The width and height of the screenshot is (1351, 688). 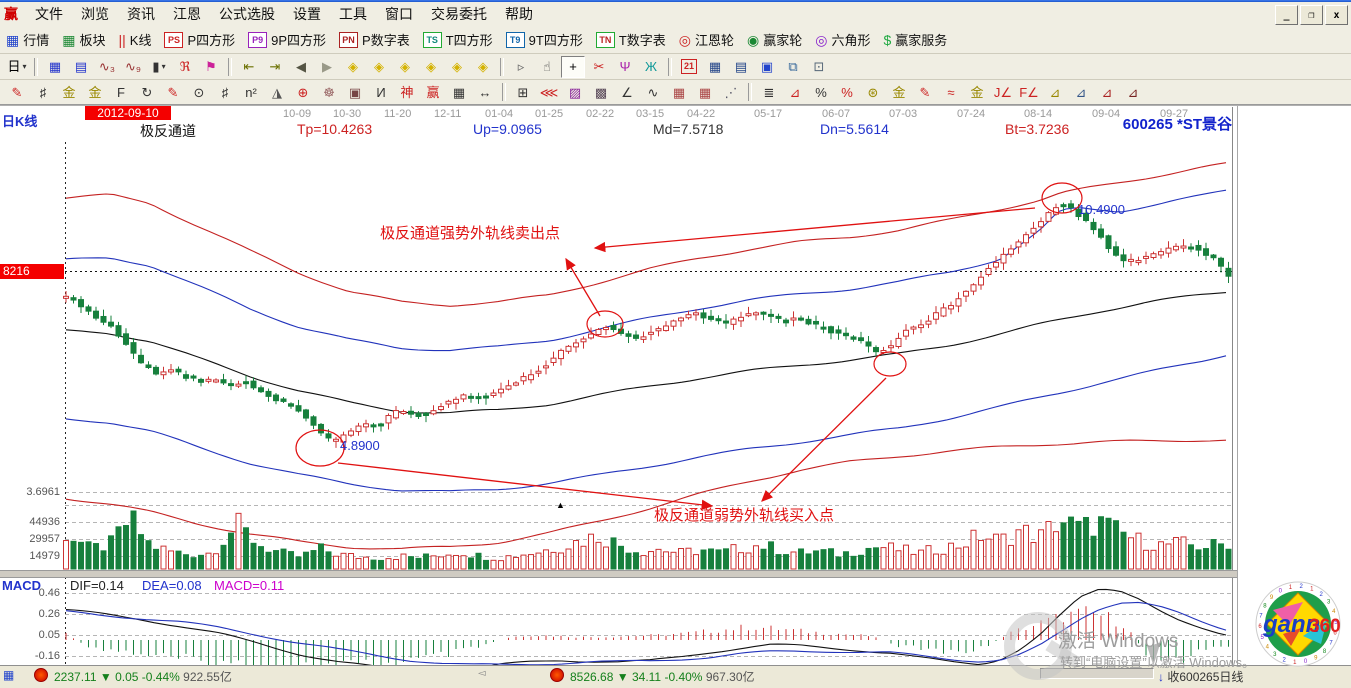 What do you see at coordinates (133, 66) in the screenshot?
I see `wave9-icon: ∿₉` at bounding box center [133, 66].